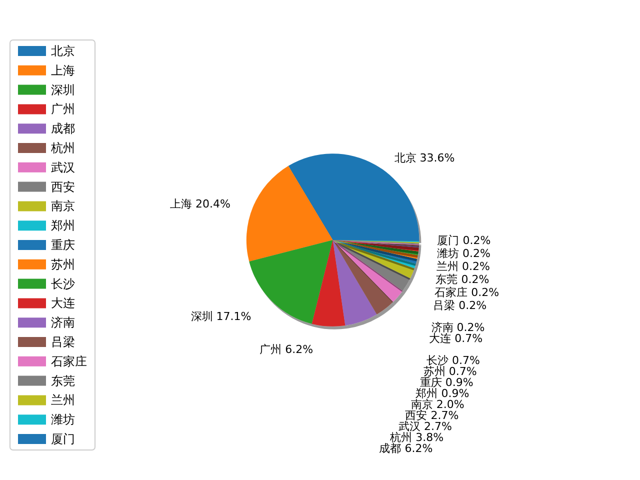 This screenshot has height=480, width=640. Describe the element at coordinates (63, 51) in the screenshot. I see `legend-label: 北京` at that location.